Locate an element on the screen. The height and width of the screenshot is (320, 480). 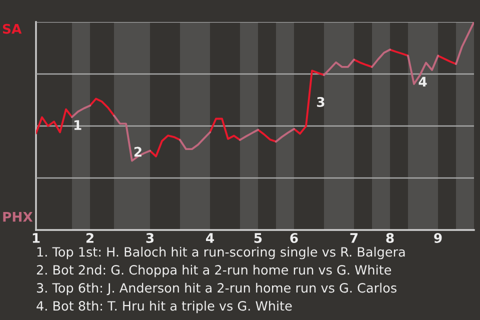
annotation: 3 is located at coordinates (320, 101).